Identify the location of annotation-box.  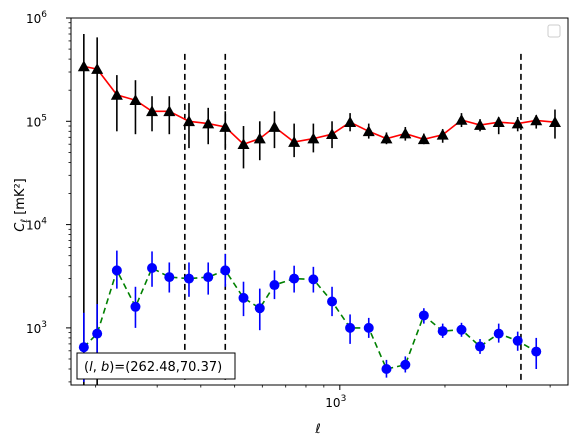
(156, 366).